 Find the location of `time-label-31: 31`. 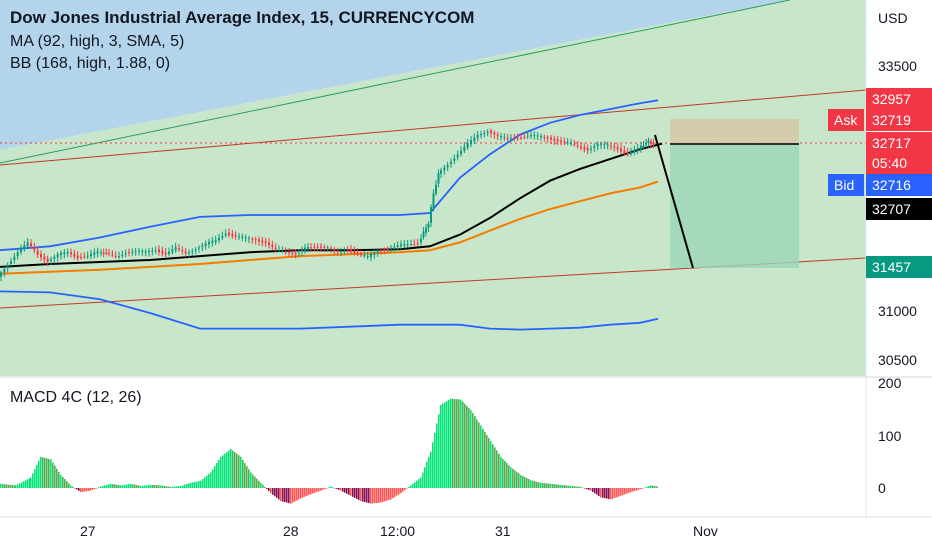

time-label-31: 31 is located at coordinates (503, 531).